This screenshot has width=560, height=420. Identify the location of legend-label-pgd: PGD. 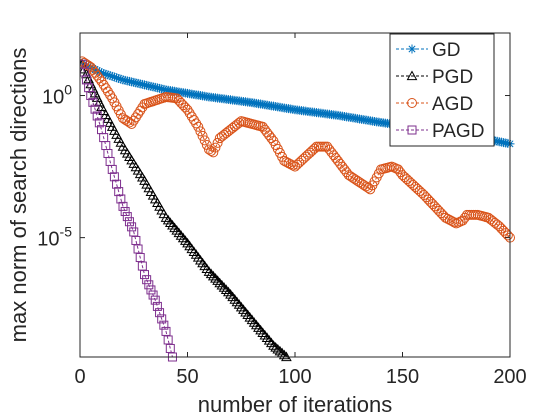
(452, 77).